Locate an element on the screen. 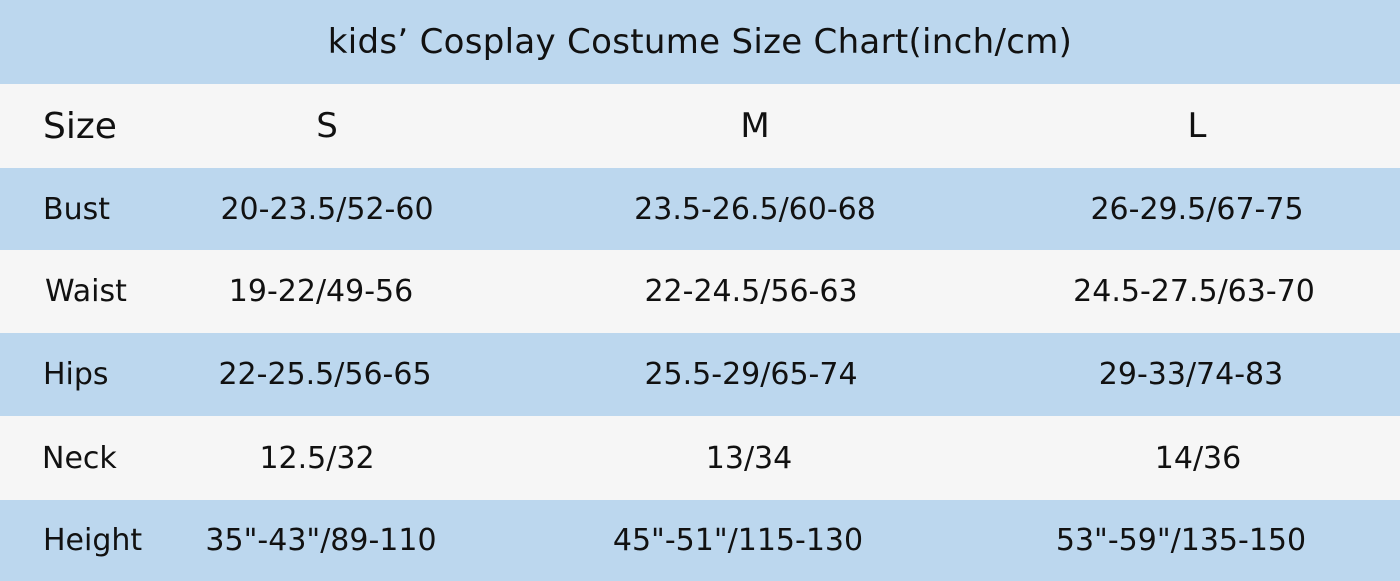 The image size is (1400, 581). cell-l: 14/36 is located at coordinates (1198, 458).